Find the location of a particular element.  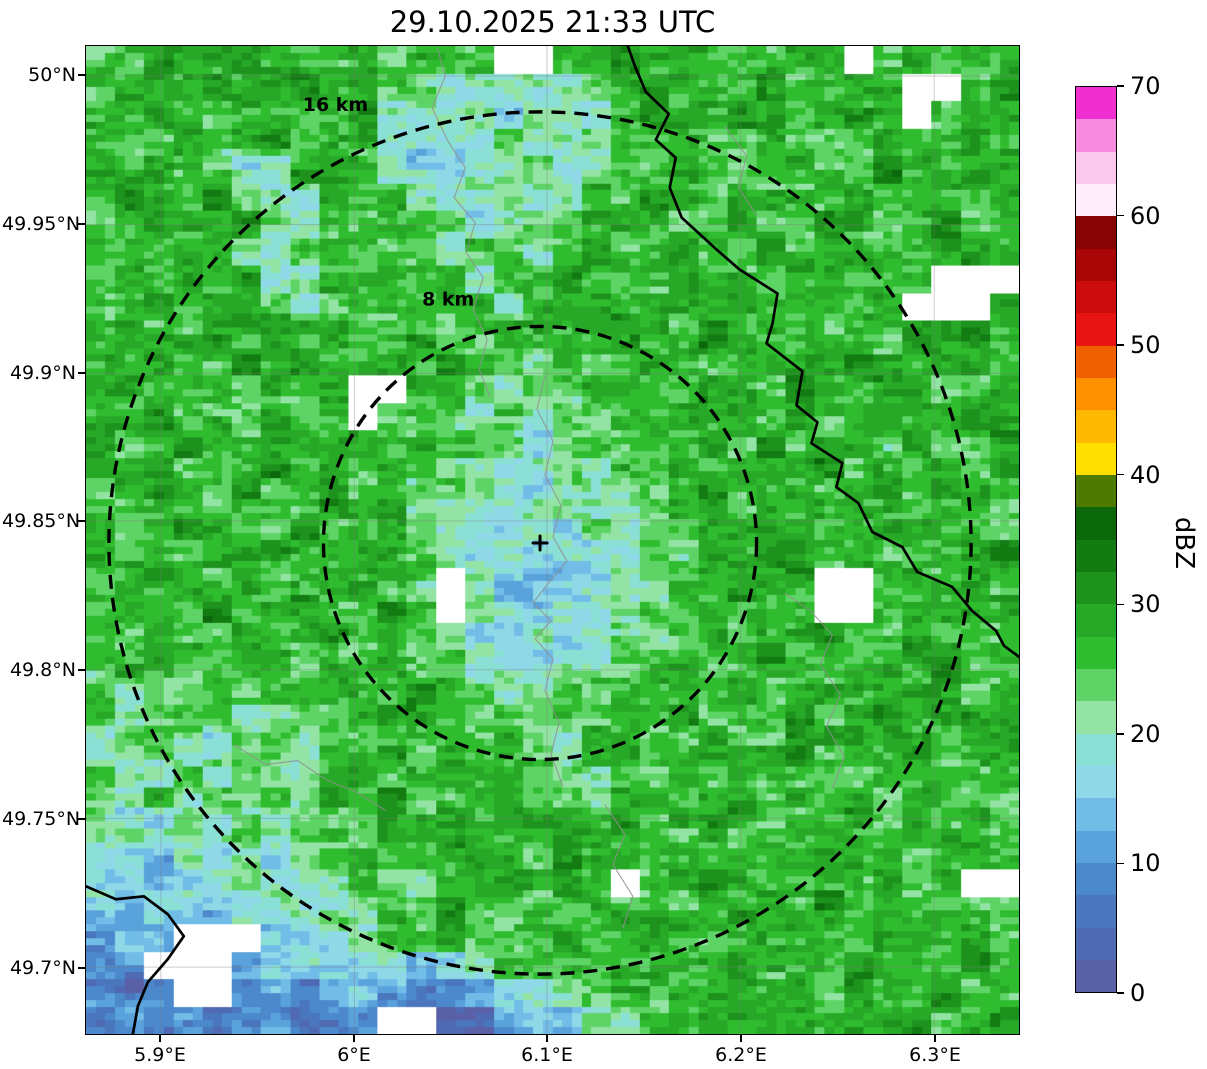

figure-title: 29.10.2025 21:33 UTC is located at coordinates (552, 22).